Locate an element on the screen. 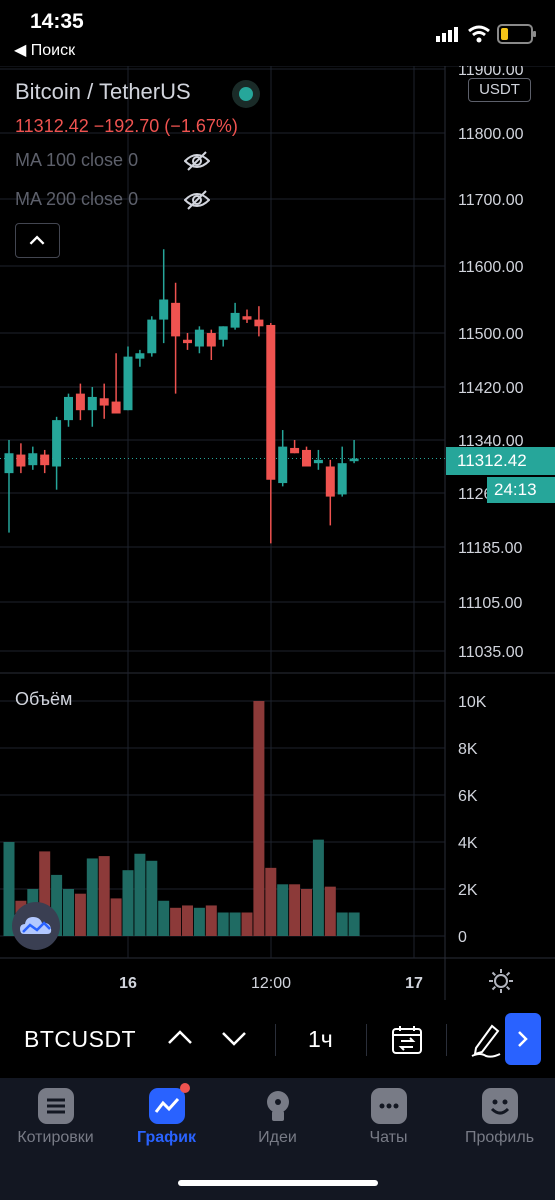 The image size is (555, 1200). smiley-icon is located at coordinates (499, 1106).